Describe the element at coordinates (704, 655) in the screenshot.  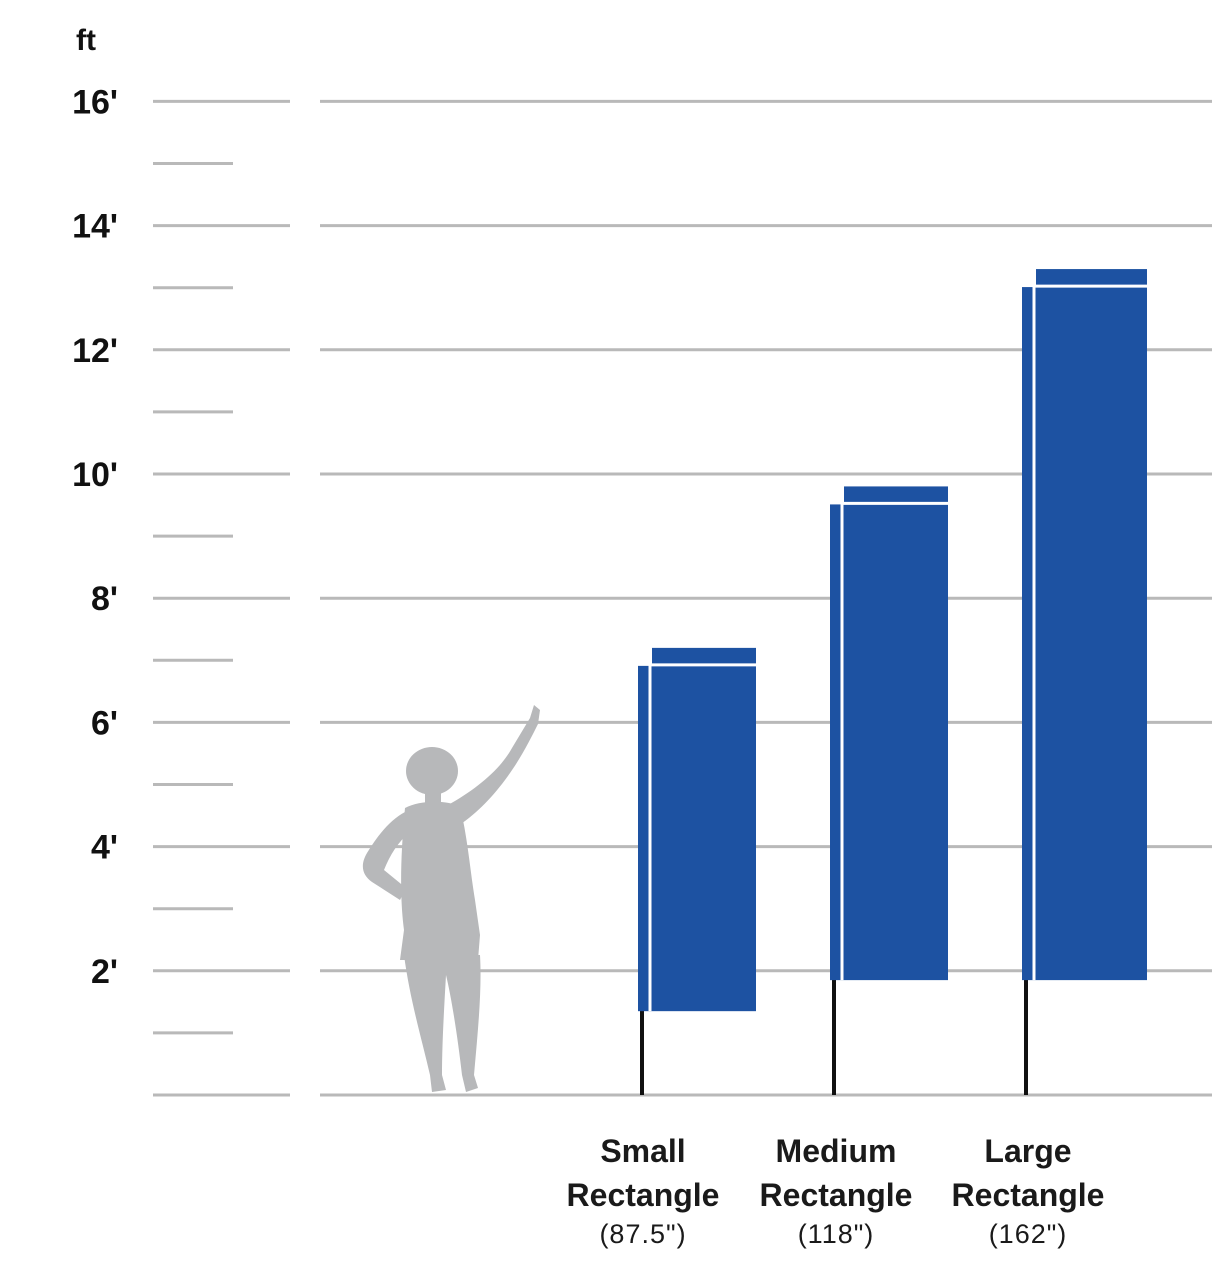
I see `bar-top-small` at that location.